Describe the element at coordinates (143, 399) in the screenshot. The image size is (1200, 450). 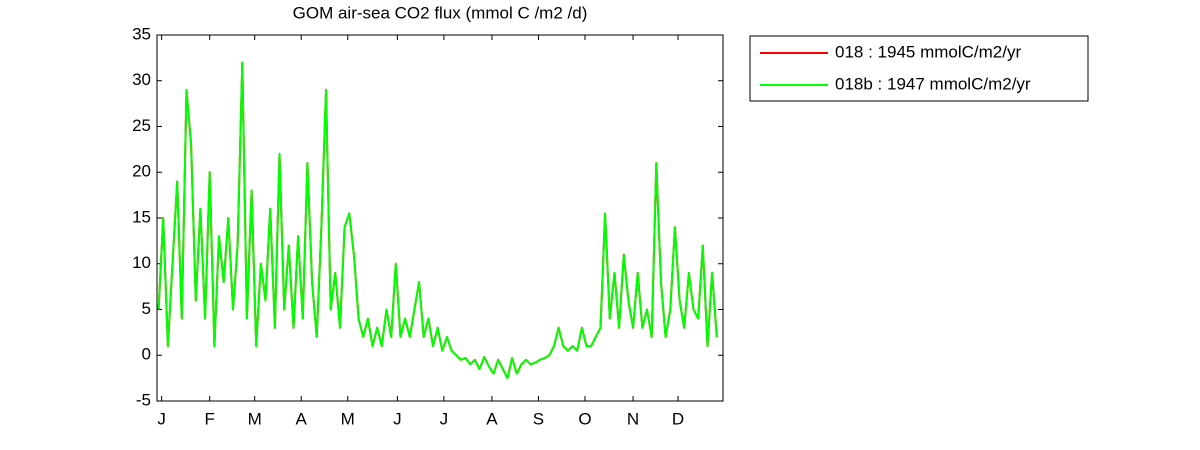
I see `y-tick-label: -5` at that location.